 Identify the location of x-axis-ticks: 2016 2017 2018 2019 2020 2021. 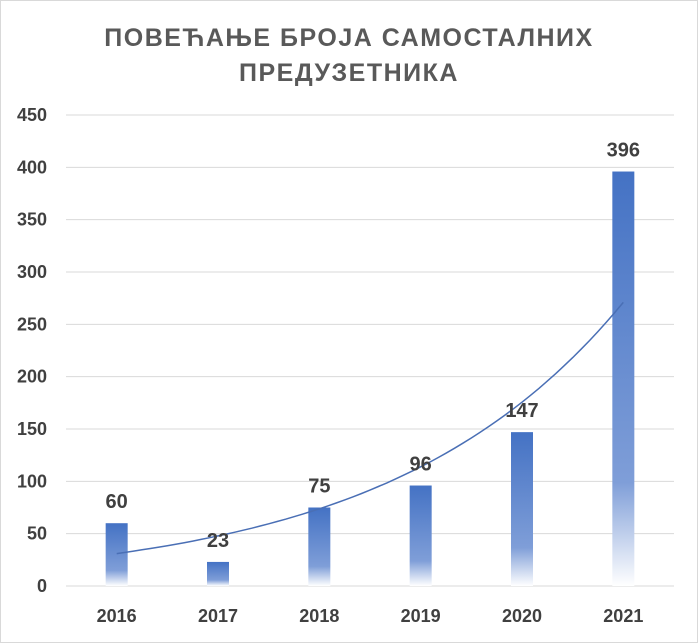
(370, 616).